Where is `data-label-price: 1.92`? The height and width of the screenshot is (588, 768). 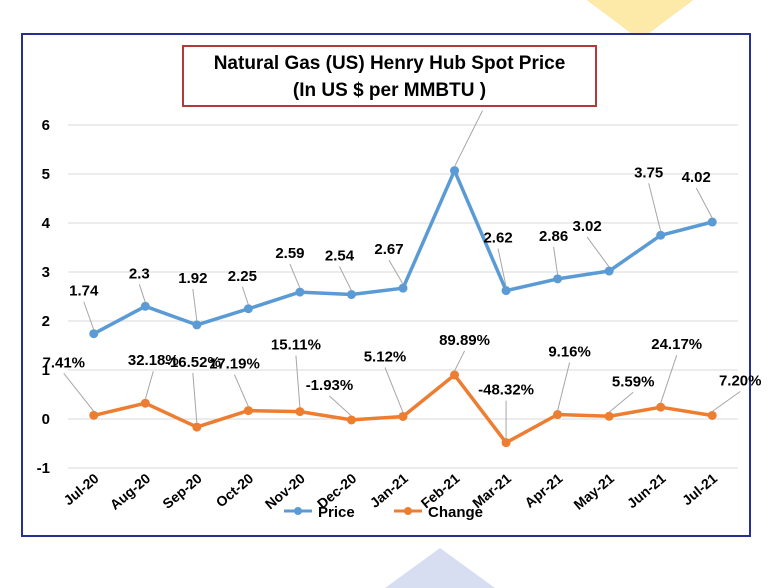 data-label-price: 1.92 is located at coordinates (192, 278).